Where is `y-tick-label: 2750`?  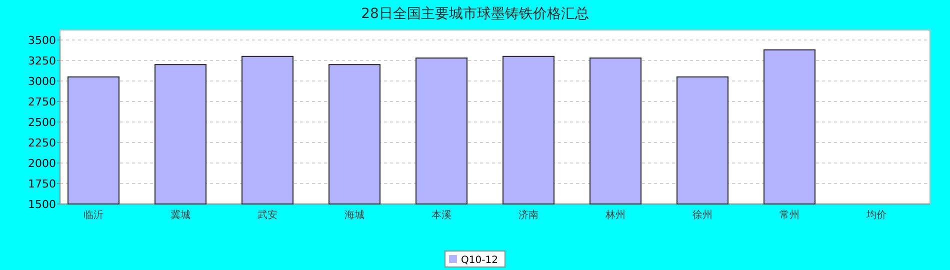
y-tick-label: 2750 is located at coordinates (42, 102).